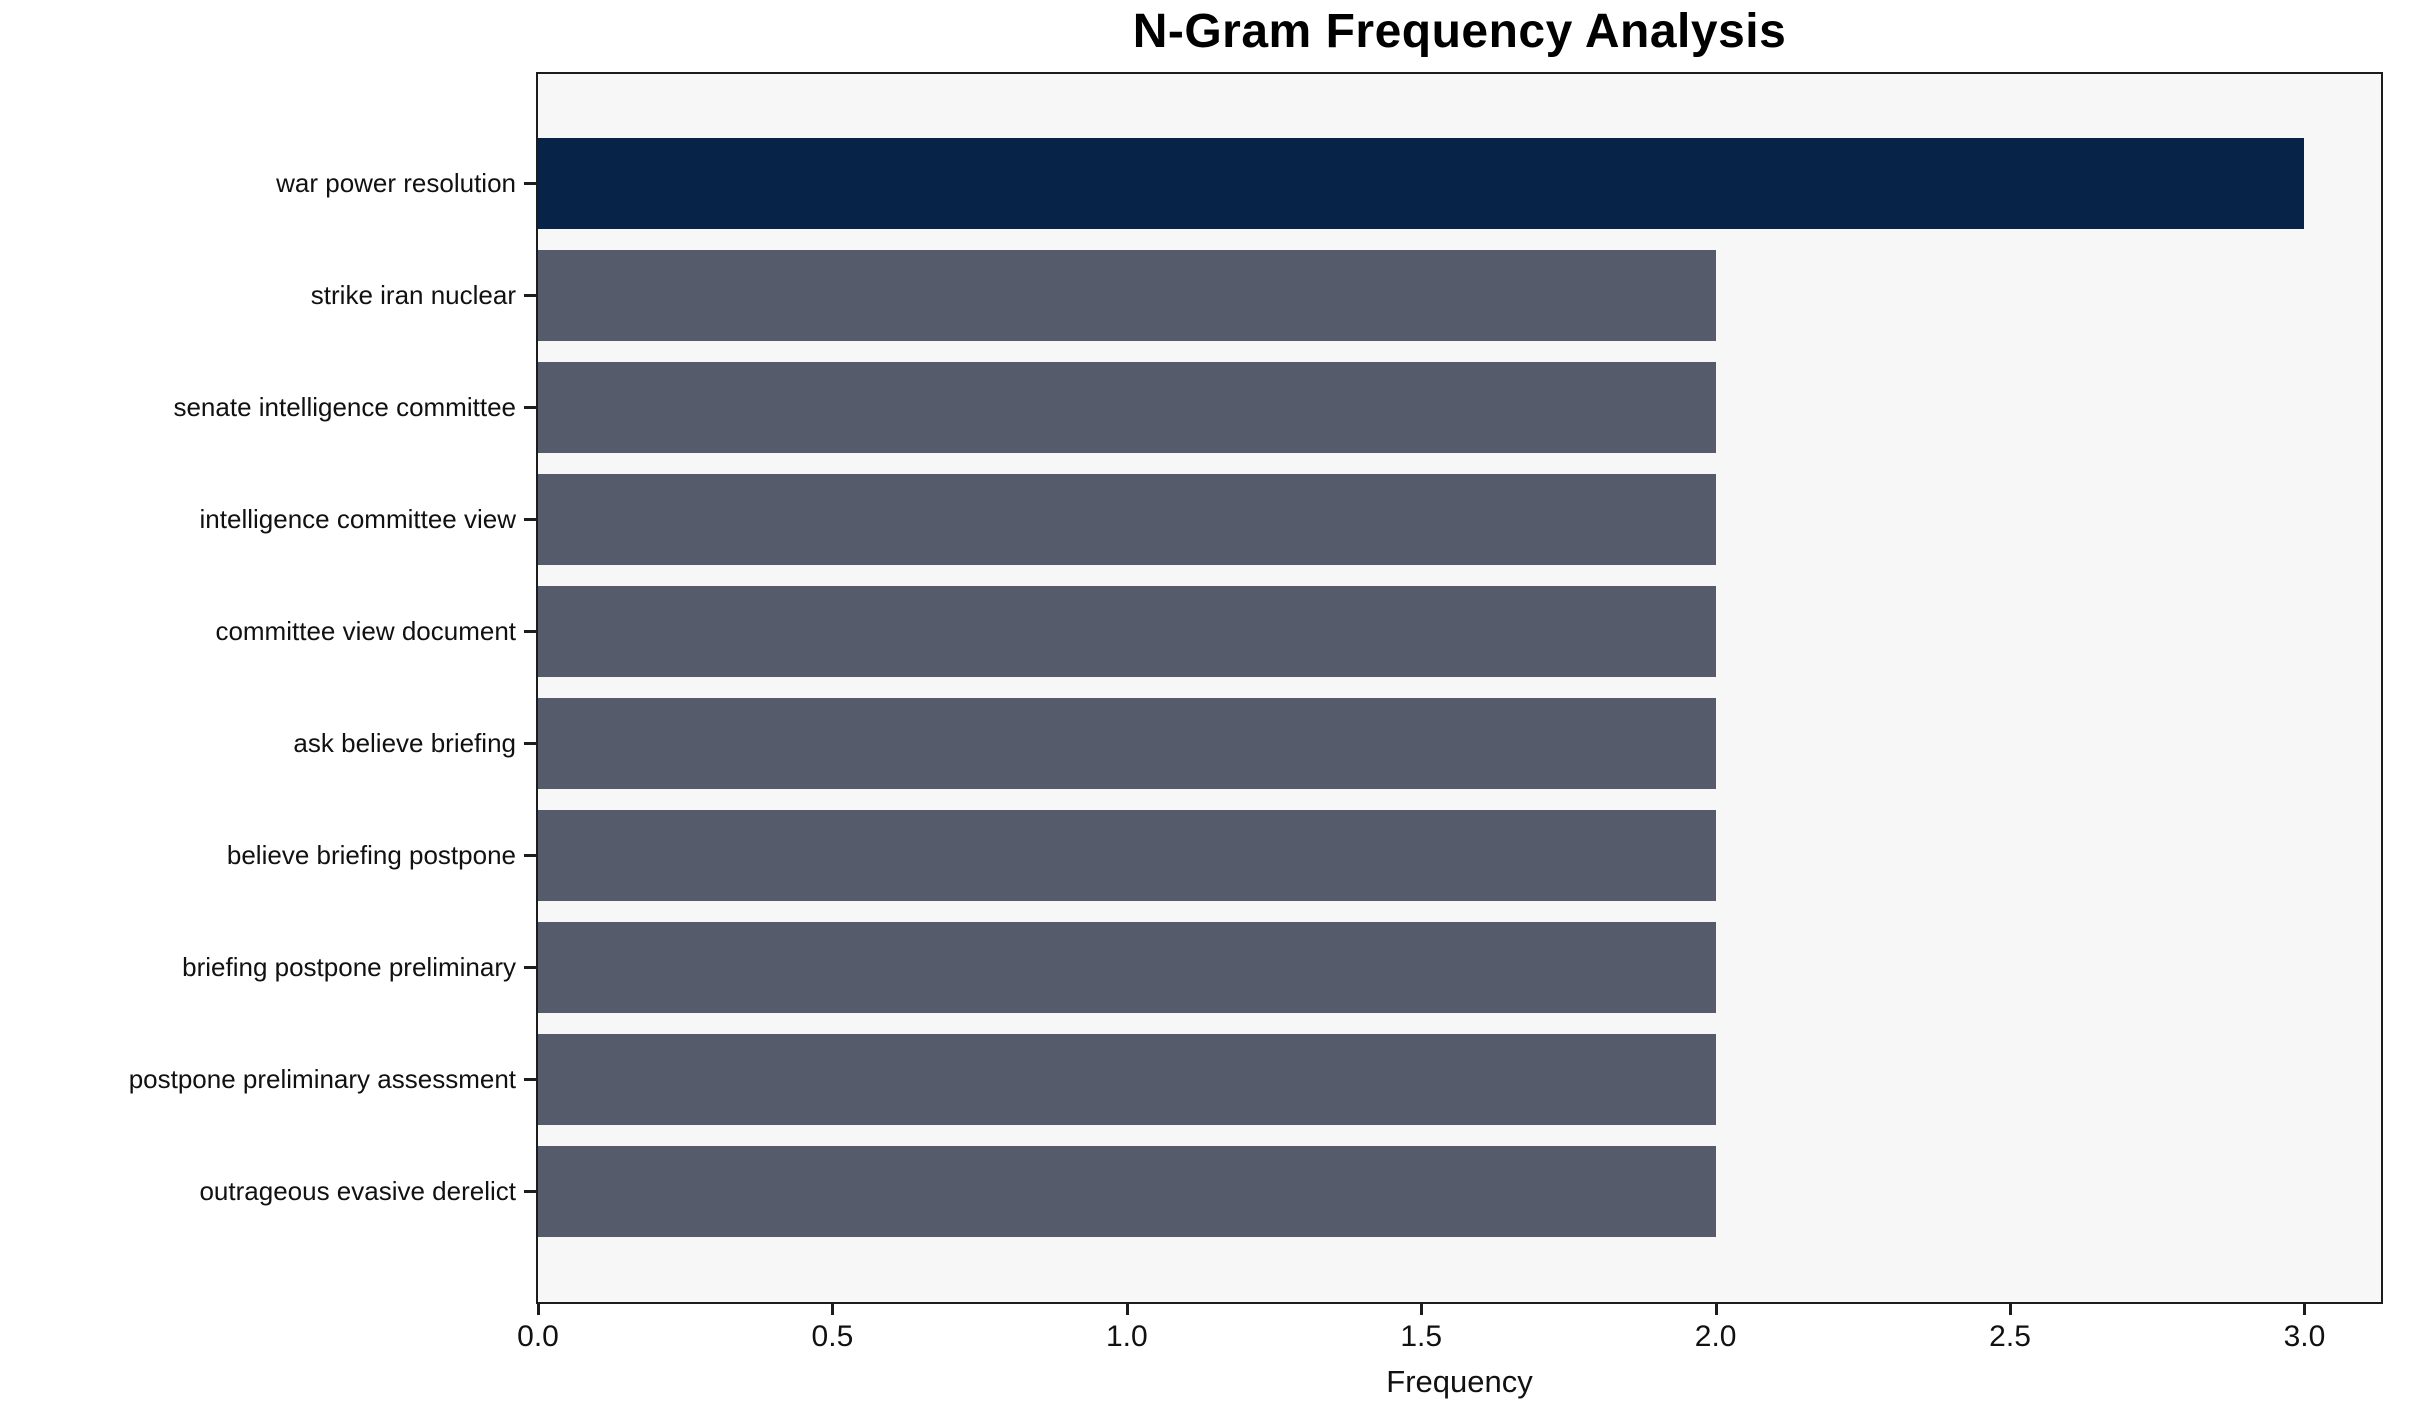 The height and width of the screenshot is (1414, 2416). I want to click on y-label-row: outrageous evasive derelict, so click(268, 1192).